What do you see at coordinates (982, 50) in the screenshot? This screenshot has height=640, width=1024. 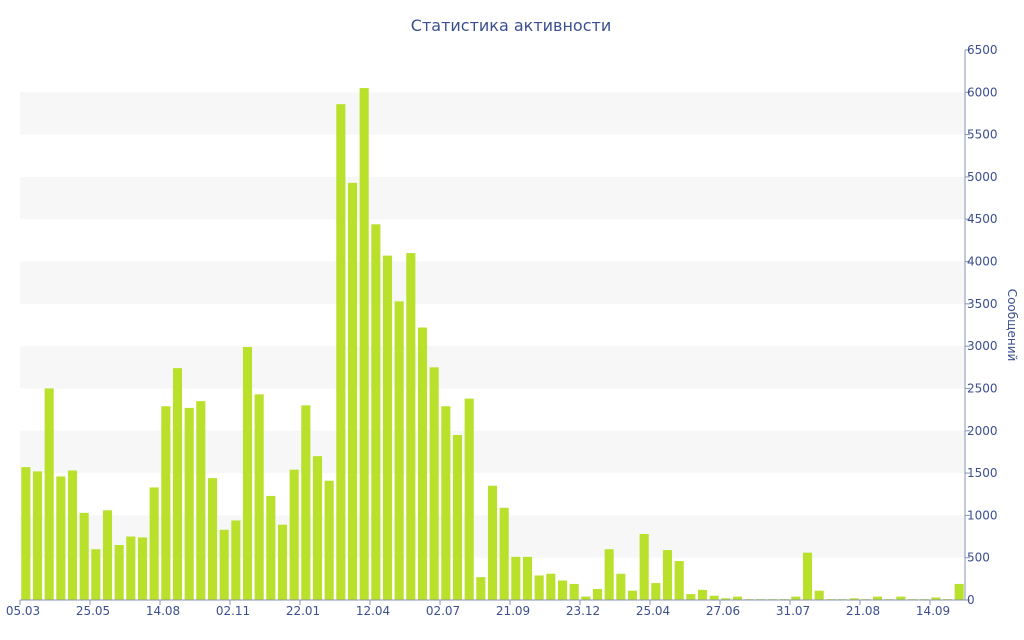 I see `y-tick-label: 6500` at bounding box center [982, 50].